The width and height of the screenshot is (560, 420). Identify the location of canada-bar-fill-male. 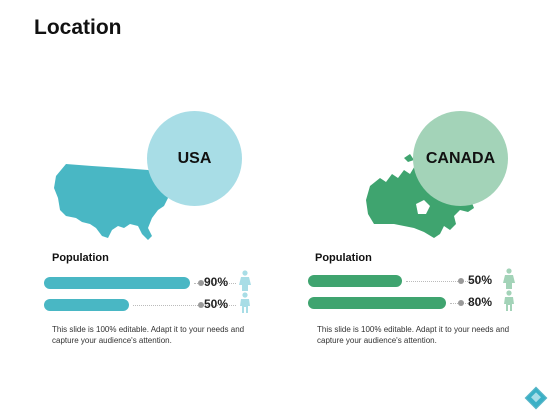
(377, 303).